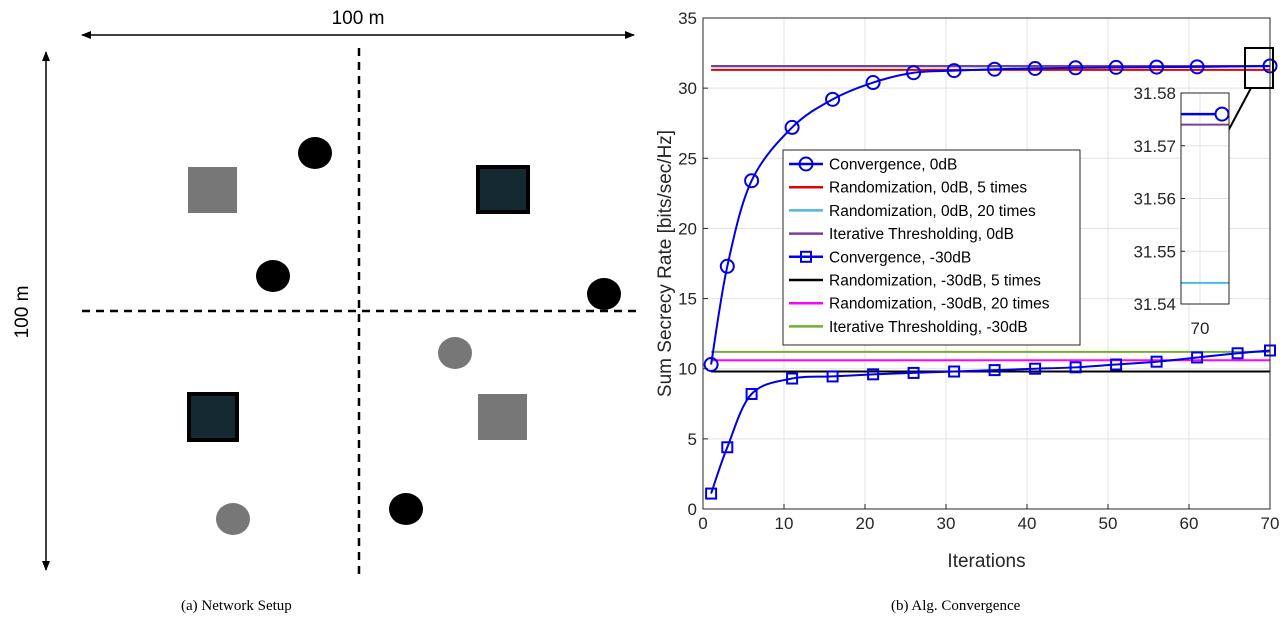  What do you see at coordinates (1027, 523) in the screenshot?
I see `x-tick-label: 40` at bounding box center [1027, 523].